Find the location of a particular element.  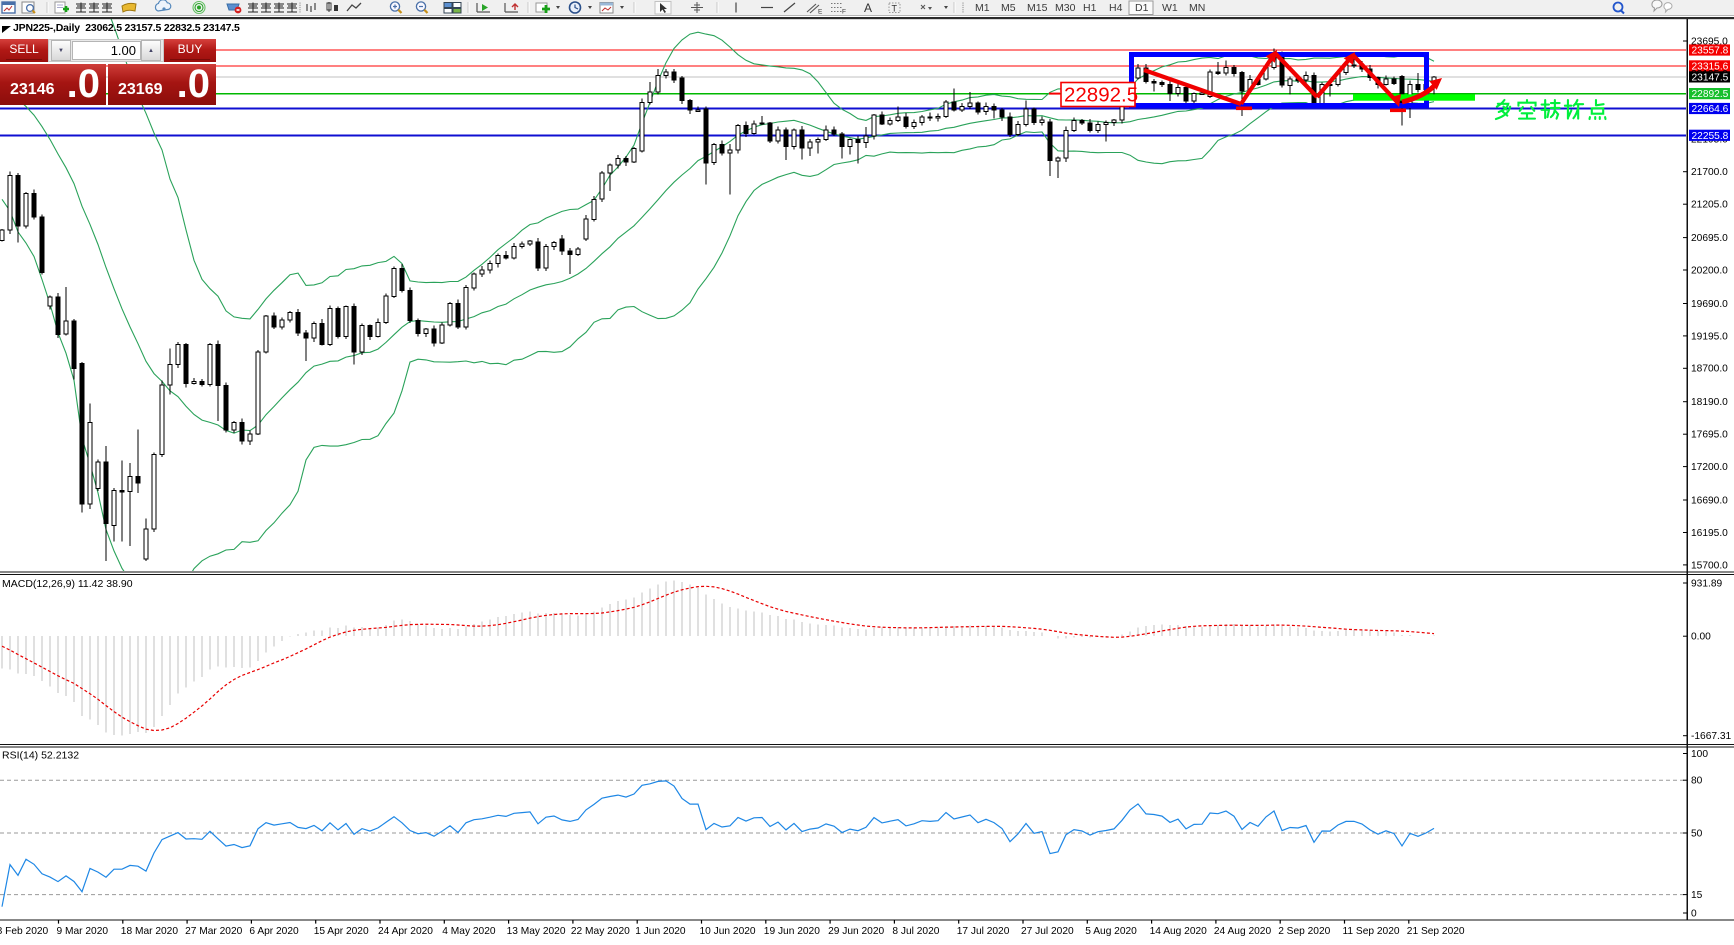

svg-text: 18 Mar 2020 is located at coordinates (150, 931).